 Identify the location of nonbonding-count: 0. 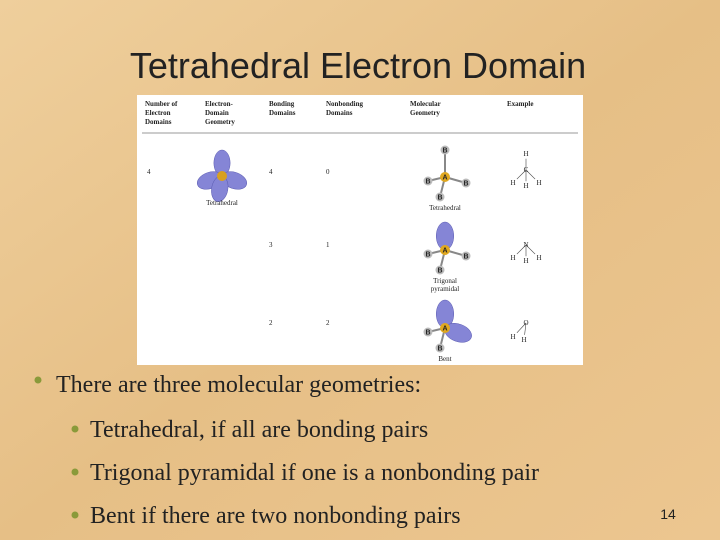
(328, 172).